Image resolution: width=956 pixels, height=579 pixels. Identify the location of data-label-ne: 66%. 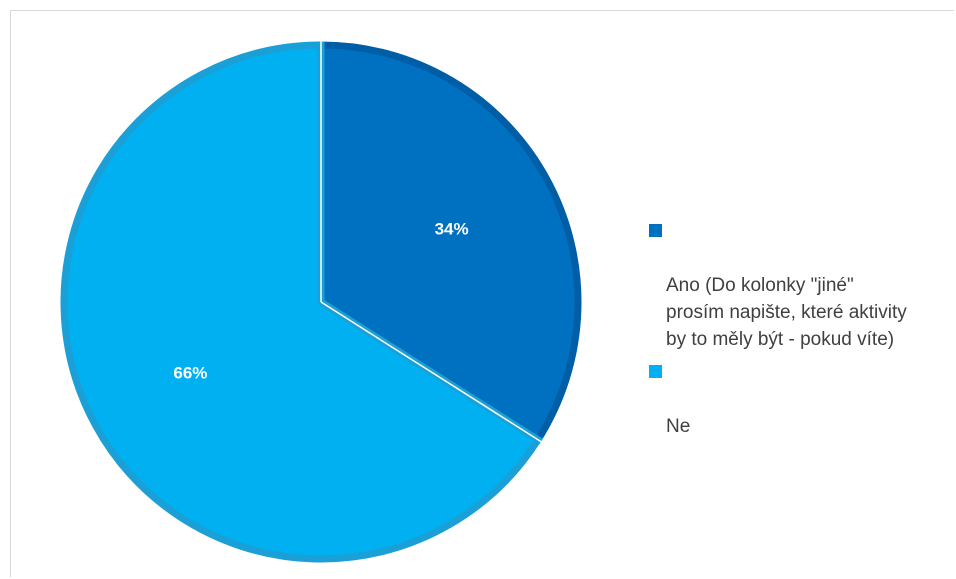
(190, 372).